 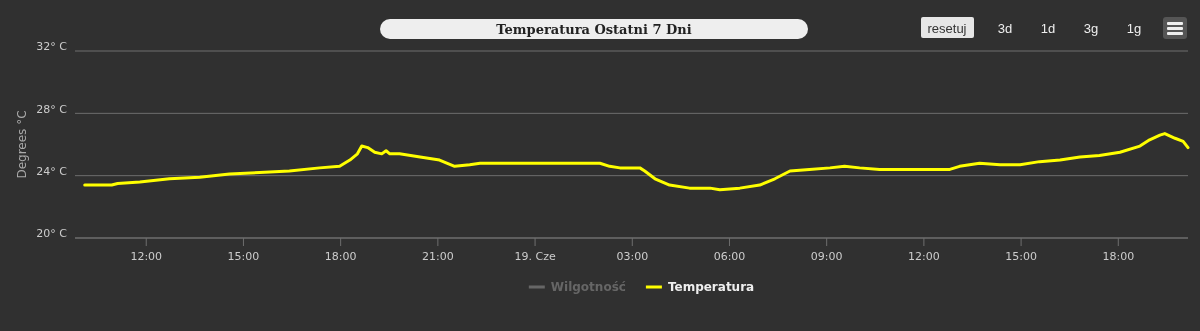 What do you see at coordinates (947, 28) in the screenshot?
I see `text: resetuj` at bounding box center [947, 28].